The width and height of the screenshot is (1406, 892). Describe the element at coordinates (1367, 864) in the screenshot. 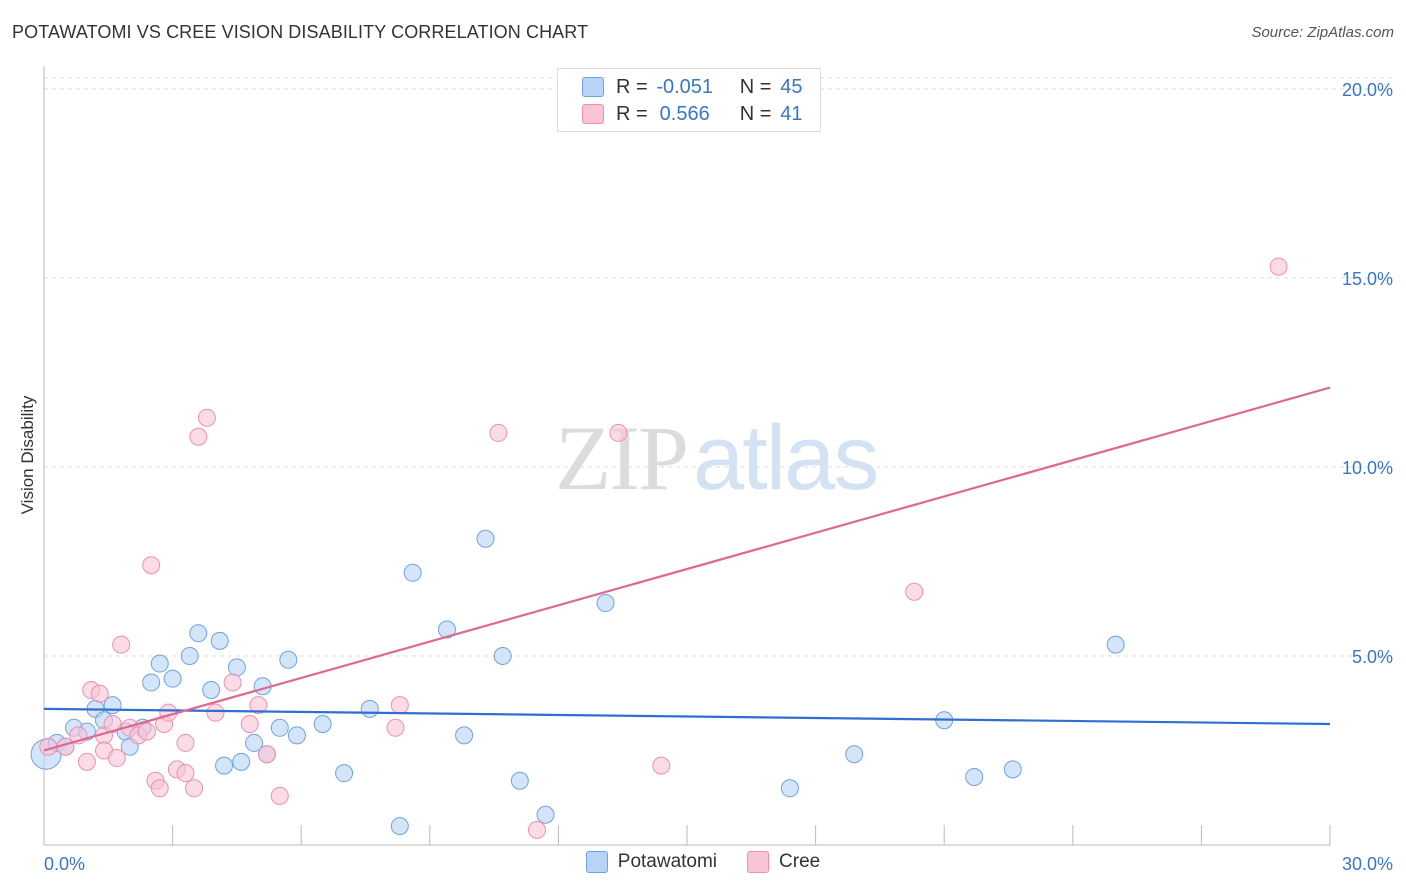

I see `x-tick-label: 30.0%` at that location.